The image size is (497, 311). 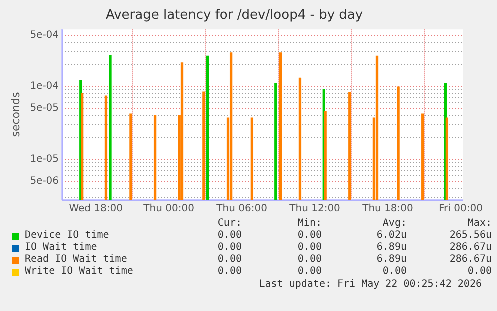 I want to click on x-tick-label: Thu 06:00, so click(x=242, y=209).